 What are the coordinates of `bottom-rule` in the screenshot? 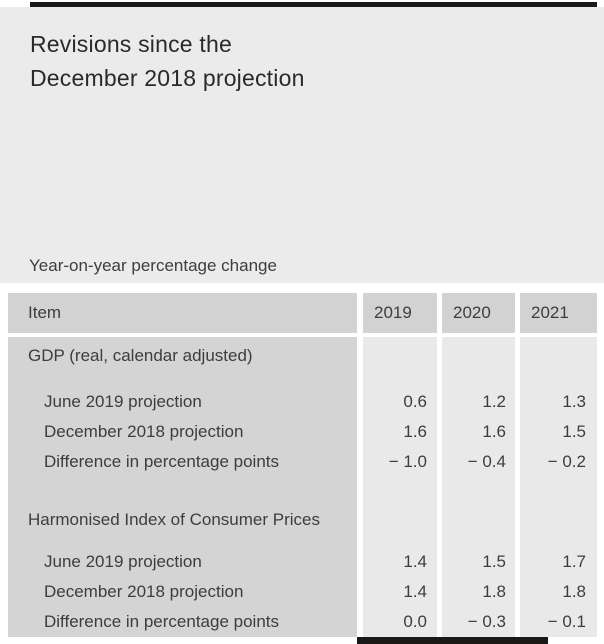 It's located at (452, 640).